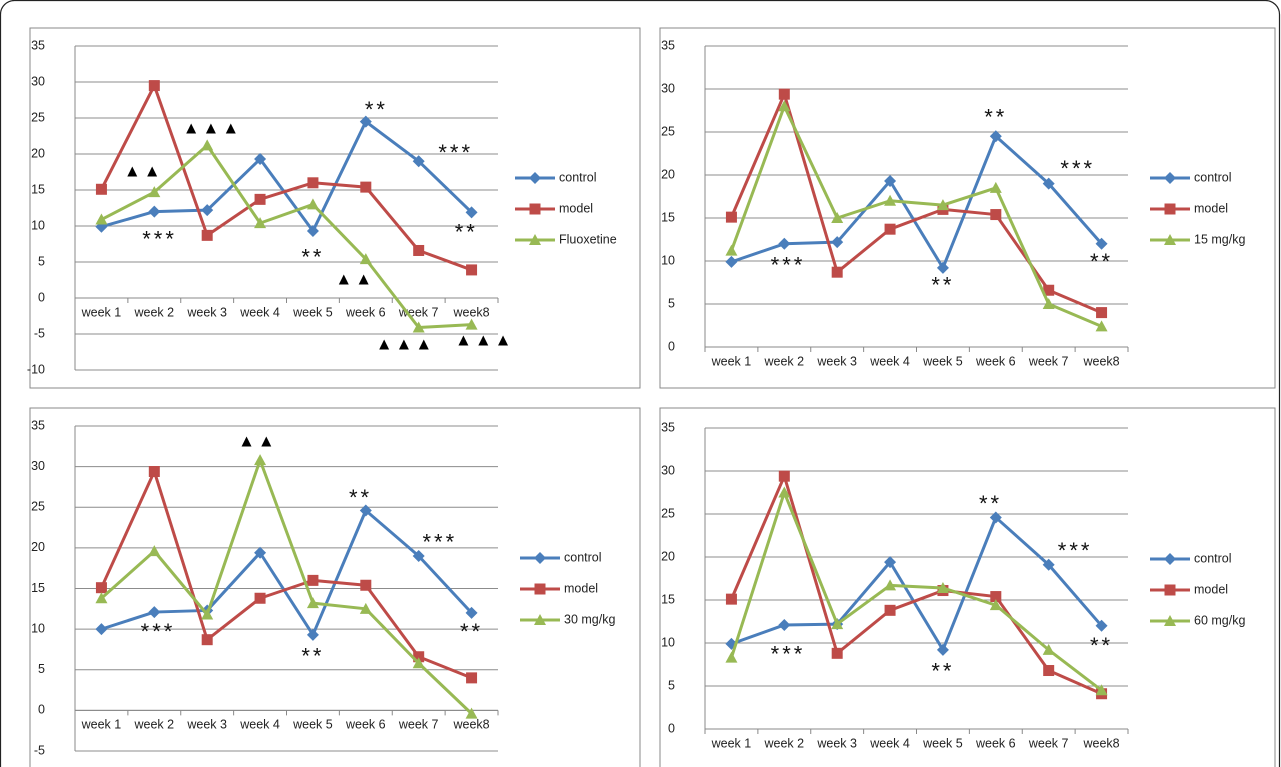 This screenshot has height=767, width=1281. What do you see at coordinates (39, 333) in the screenshot?
I see `y-tick-label: -5` at bounding box center [39, 333].